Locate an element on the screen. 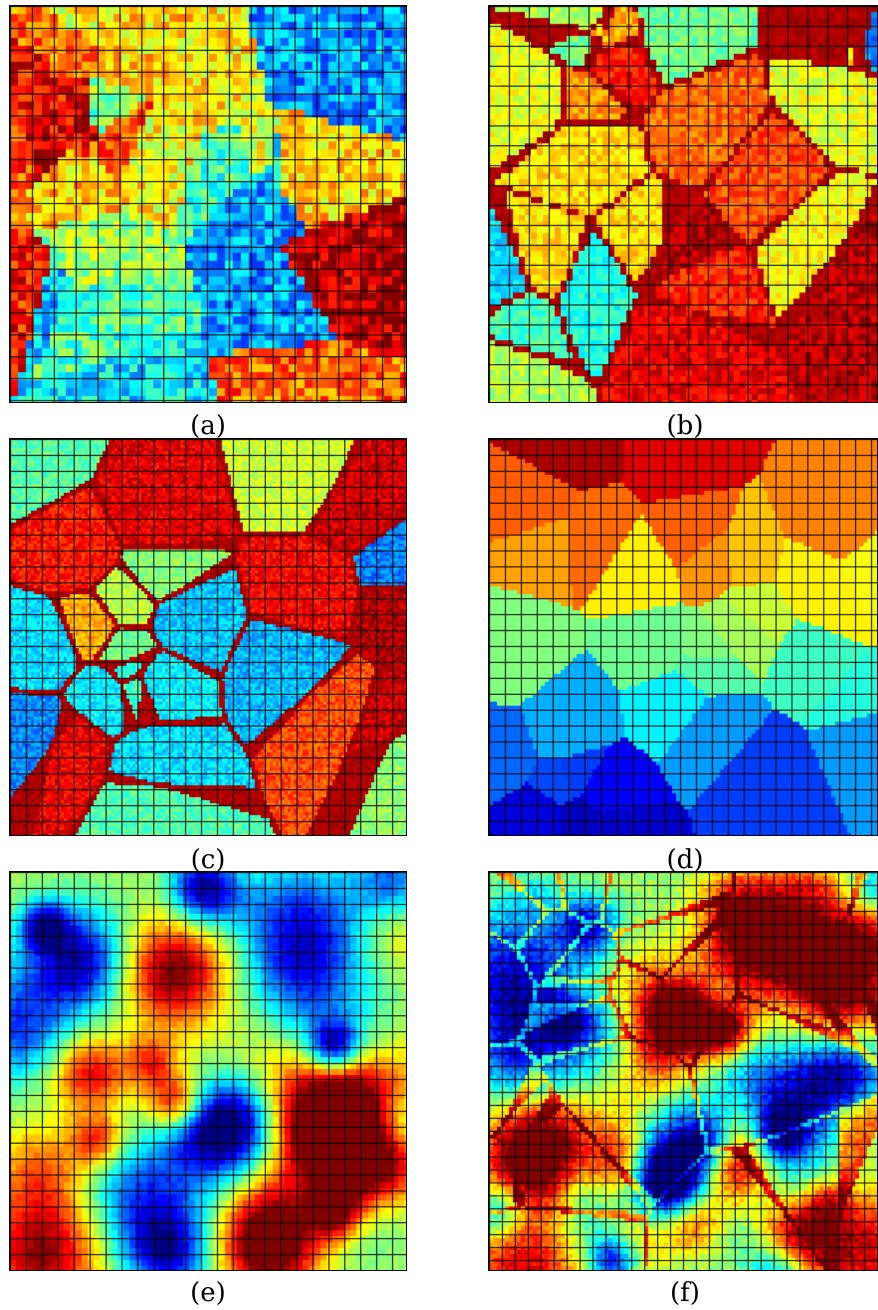  field-plot-d is located at coordinates (683, 637).